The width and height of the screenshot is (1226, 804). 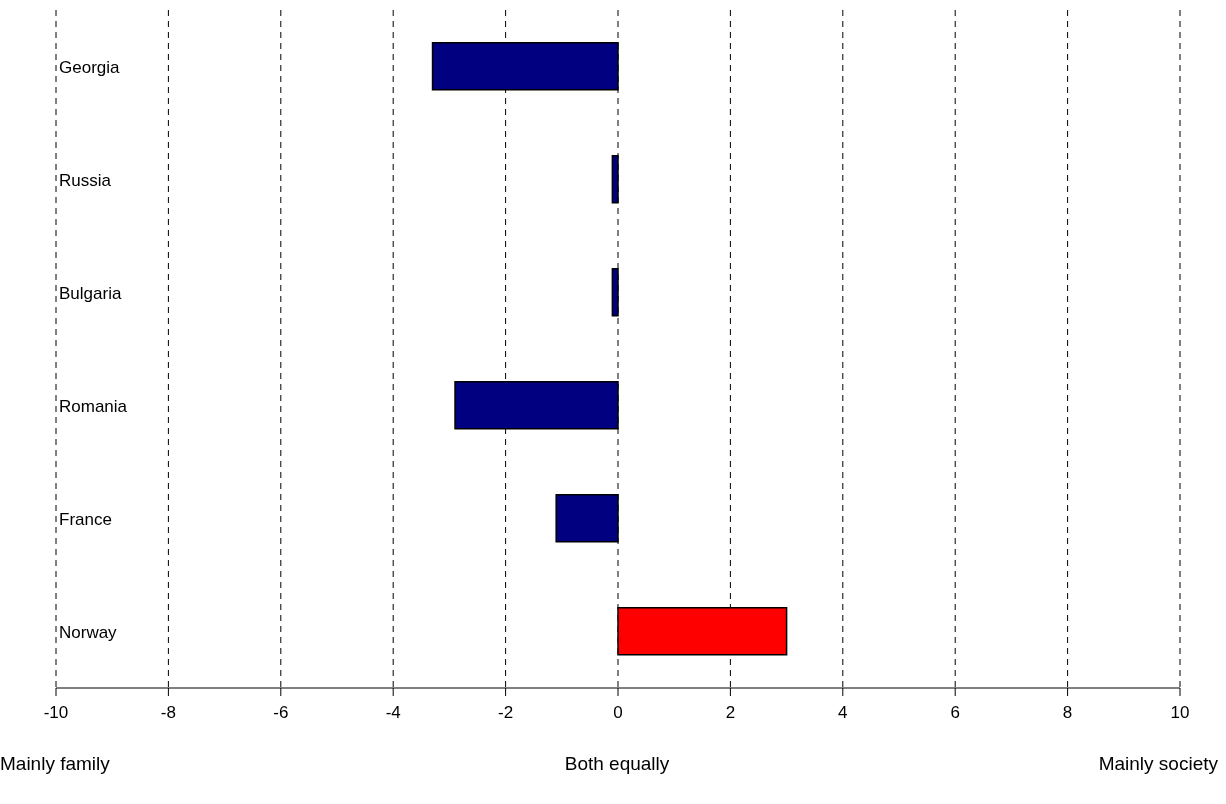 I want to click on y-tick-label: Norway, so click(x=88, y=632).